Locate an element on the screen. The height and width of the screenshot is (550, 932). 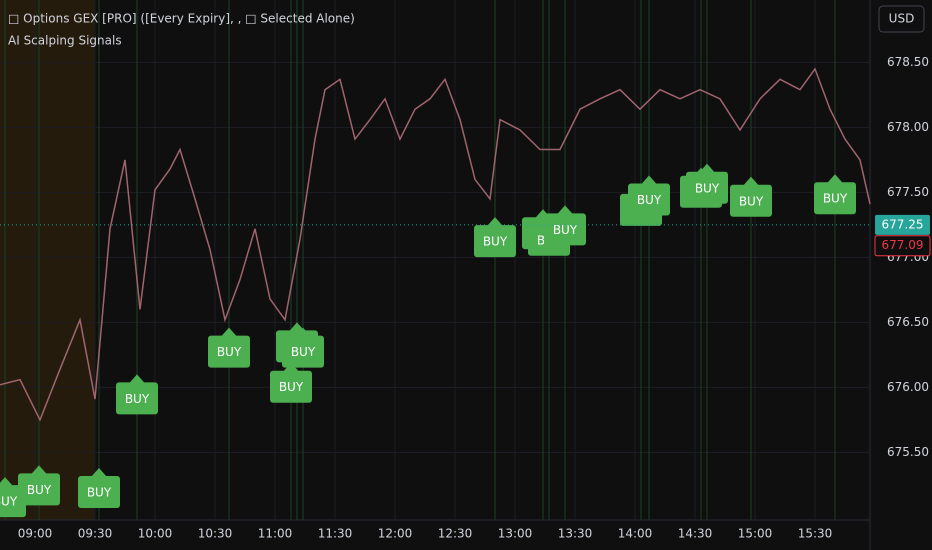
currency-button is located at coordinates (901, 19).